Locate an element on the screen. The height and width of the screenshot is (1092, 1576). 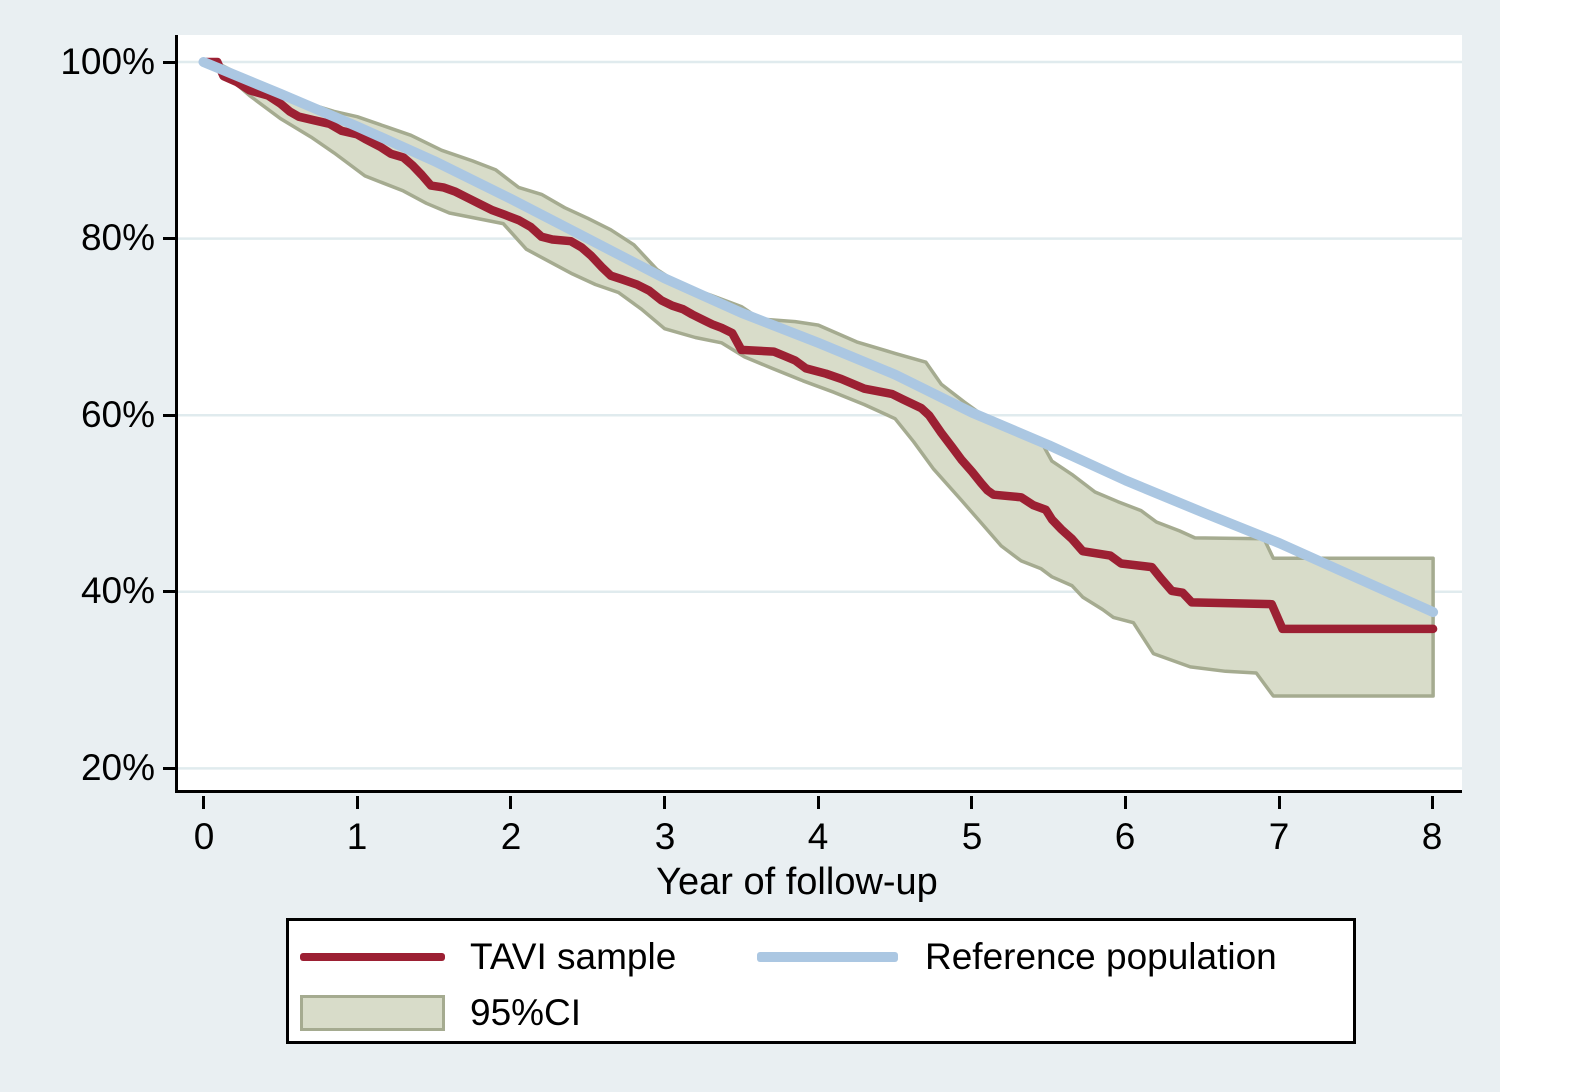
x-tick-label-4: 4 is located at coordinates (818, 836).